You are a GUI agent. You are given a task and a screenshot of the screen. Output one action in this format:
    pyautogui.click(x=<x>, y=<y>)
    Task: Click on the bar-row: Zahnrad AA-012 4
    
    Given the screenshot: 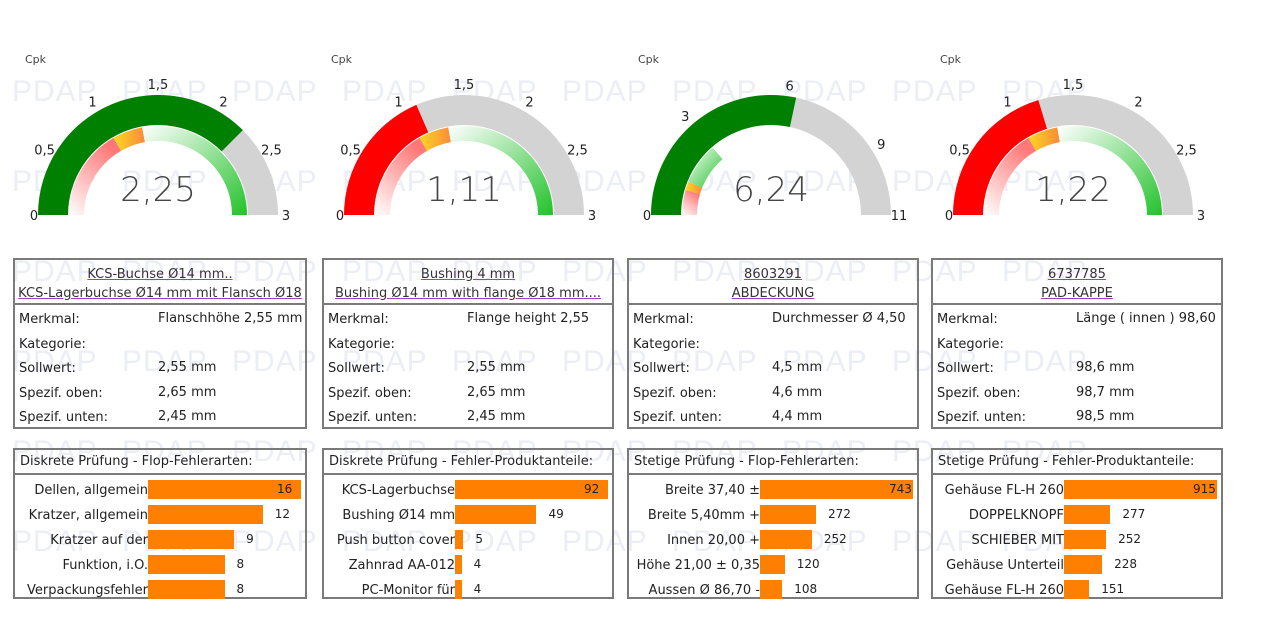 What is the action you would take?
    pyautogui.click(x=468, y=565)
    